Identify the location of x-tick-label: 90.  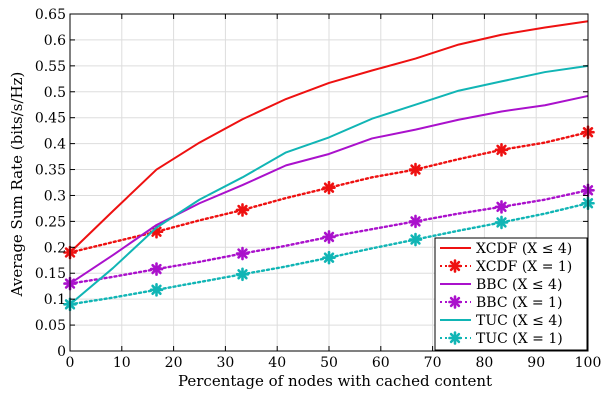
(536, 363).